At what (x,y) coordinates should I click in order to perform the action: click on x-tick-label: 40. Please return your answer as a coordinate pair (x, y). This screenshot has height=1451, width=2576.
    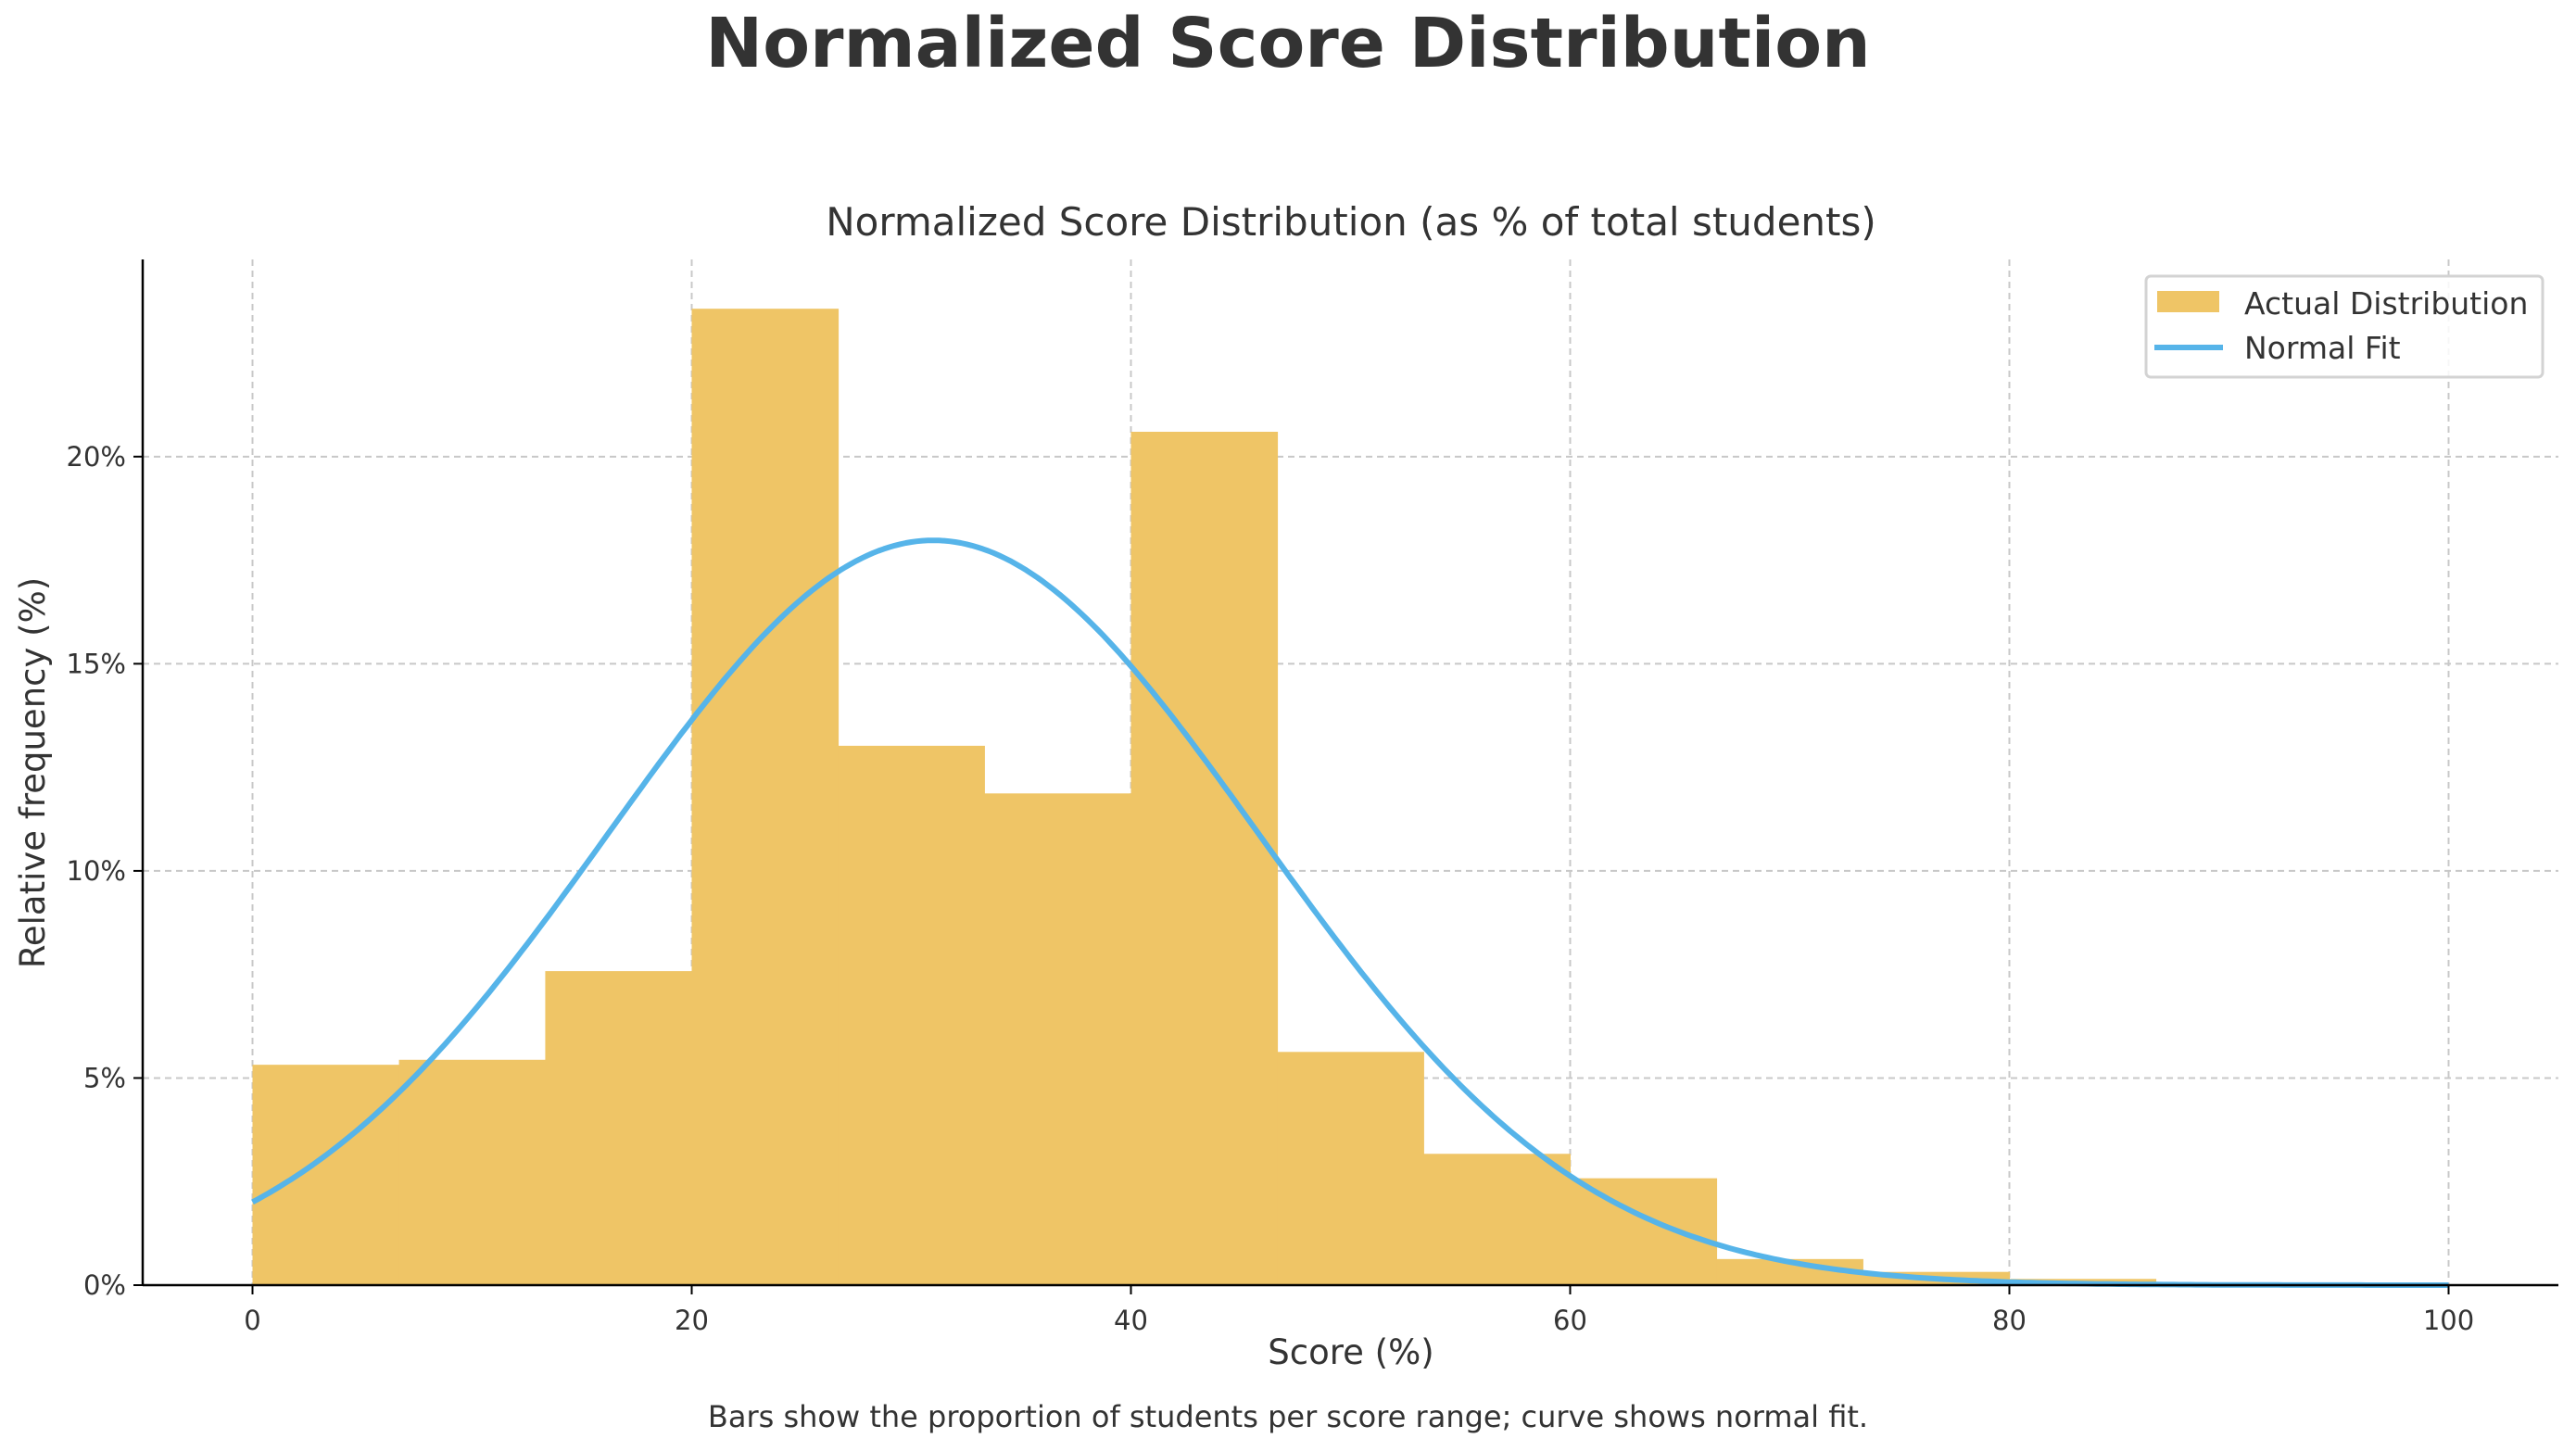
    Looking at the image, I should click on (1131, 1320).